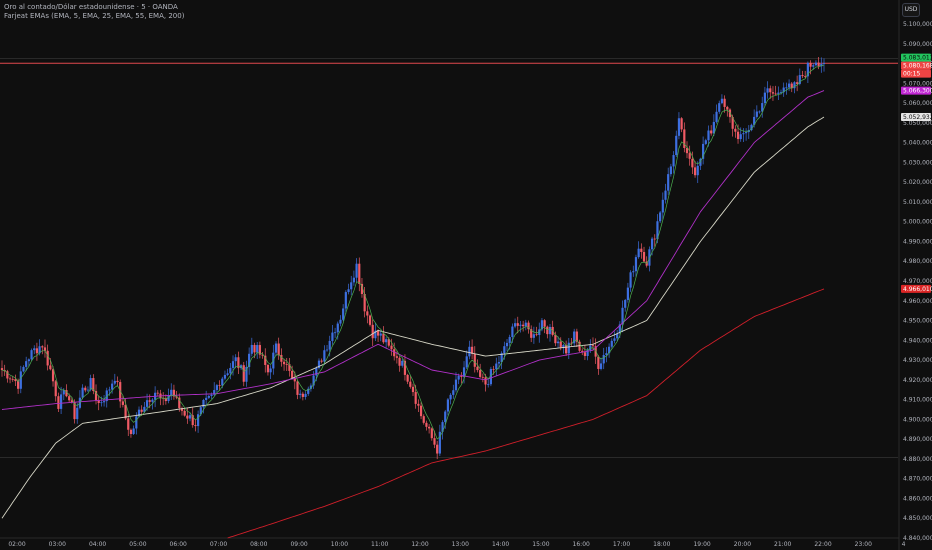 The image size is (932, 550). Describe the element at coordinates (917, 321) in the screenshot. I see `y-tick-label: 4.950,000` at that location.